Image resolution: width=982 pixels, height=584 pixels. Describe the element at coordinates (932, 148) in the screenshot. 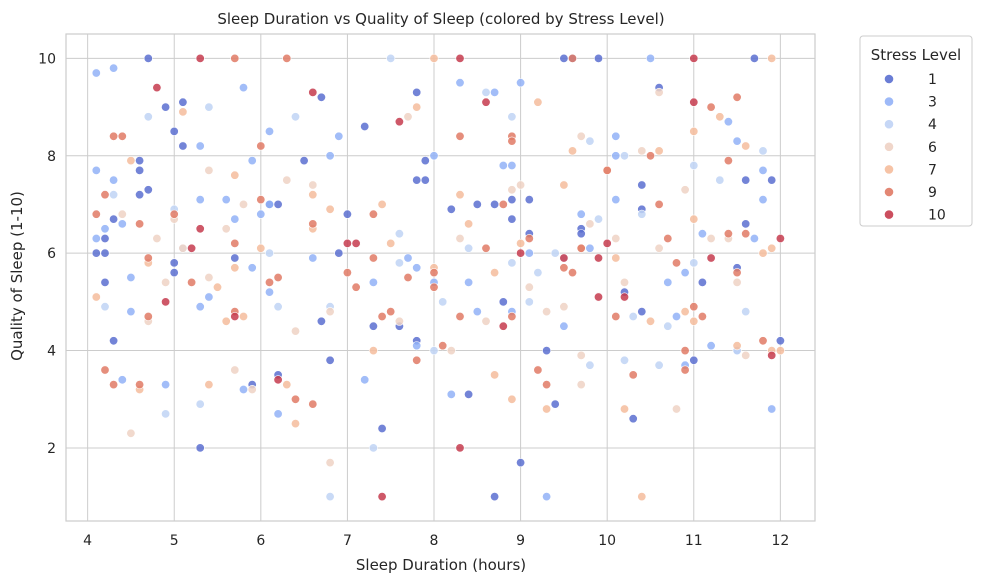

I see `legend-label: 6` at that location.